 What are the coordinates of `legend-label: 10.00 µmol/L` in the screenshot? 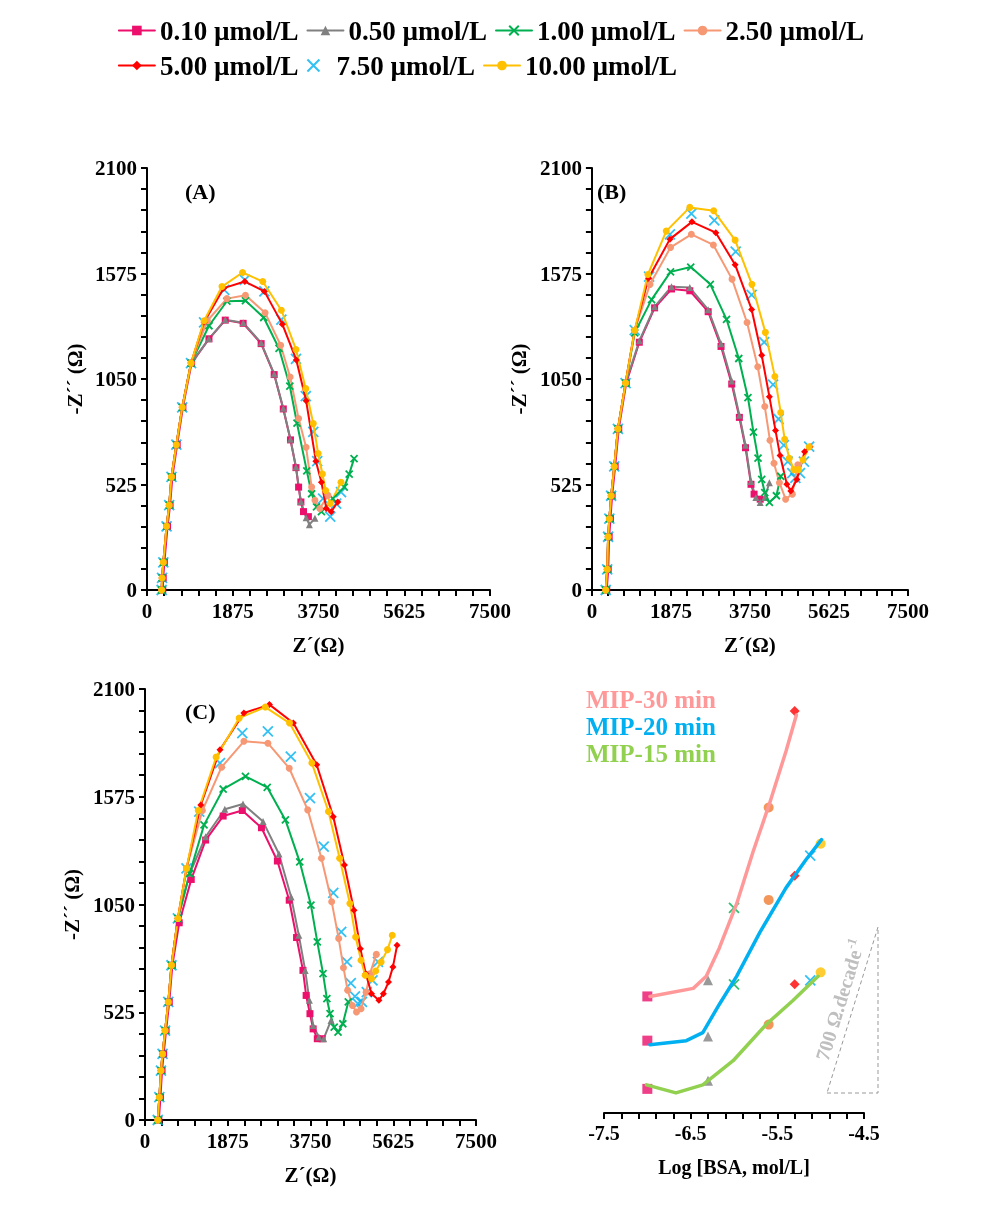 It's located at (601, 65).